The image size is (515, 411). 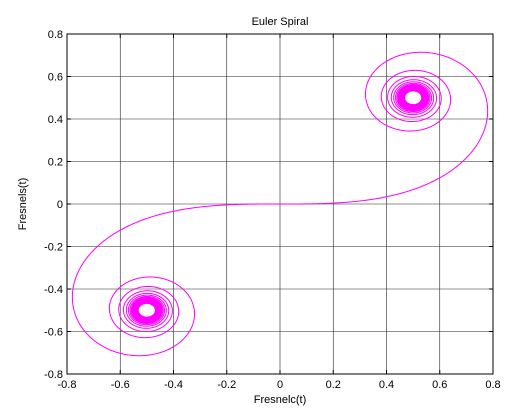 What do you see at coordinates (226, 385) in the screenshot?
I see `x-tick-label: -0.2` at bounding box center [226, 385].